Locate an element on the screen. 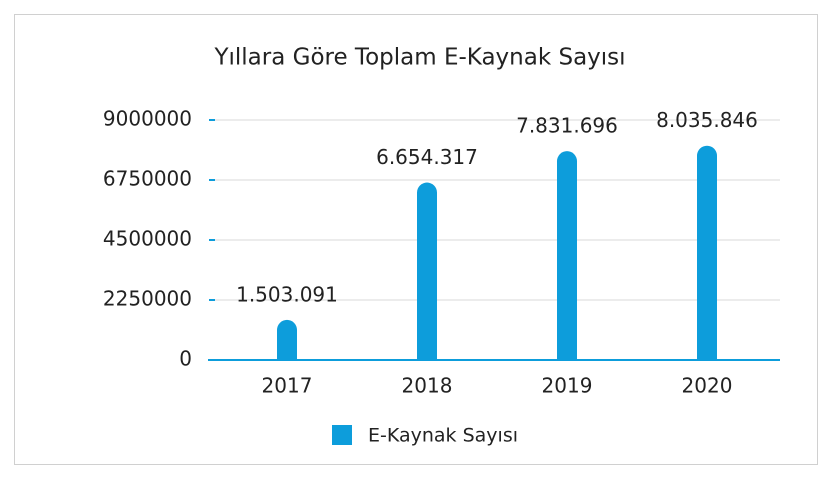 This screenshot has width=833, height=482. y-tick-label: 9000000 is located at coordinates (147, 119).